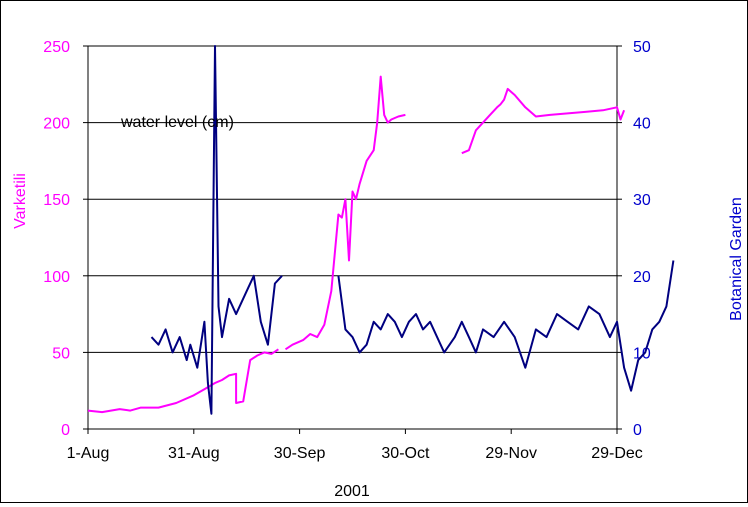 This screenshot has width=748, height=507. What do you see at coordinates (642, 277) in the screenshot?
I see `right-tick-label: 20` at bounding box center [642, 277].